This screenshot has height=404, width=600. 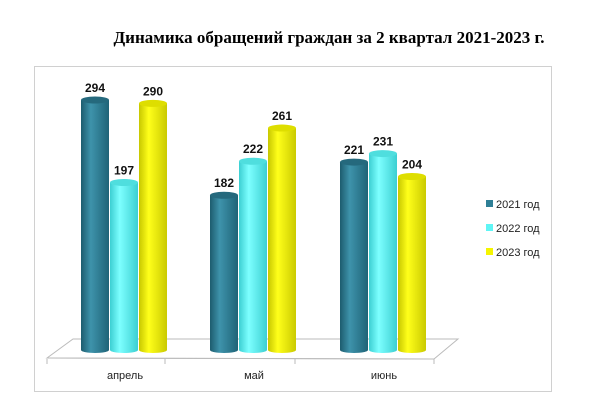 I want to click on bar-апрель-2021-год, so click(x=95, y=224).